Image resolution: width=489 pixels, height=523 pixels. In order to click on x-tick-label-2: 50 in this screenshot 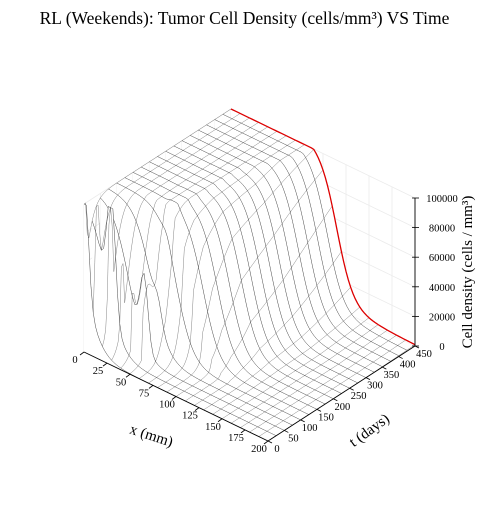, I will do `click(121, 382)`.